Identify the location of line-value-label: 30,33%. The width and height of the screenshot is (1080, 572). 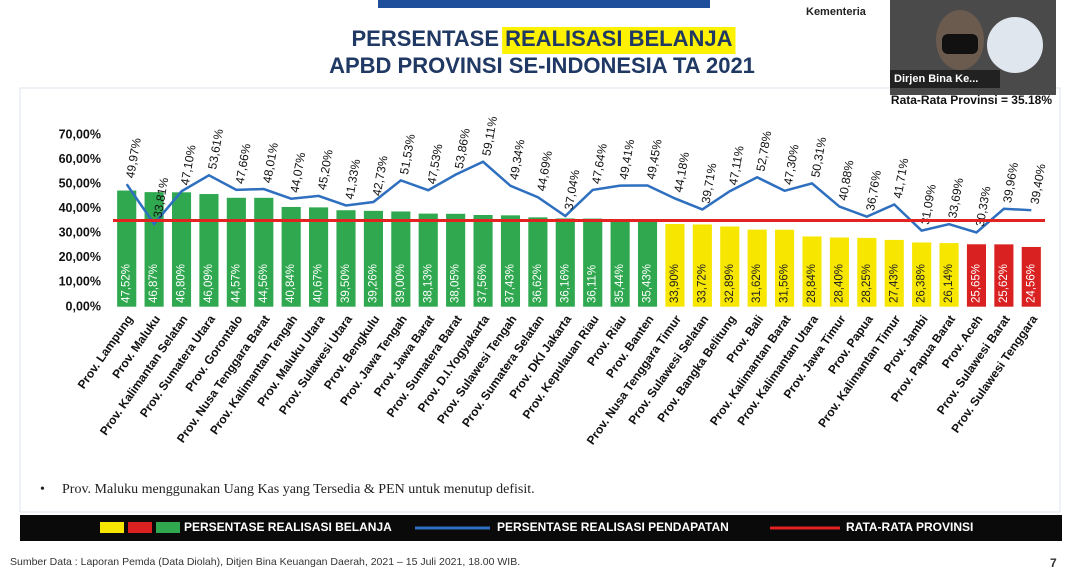
(983, 206).